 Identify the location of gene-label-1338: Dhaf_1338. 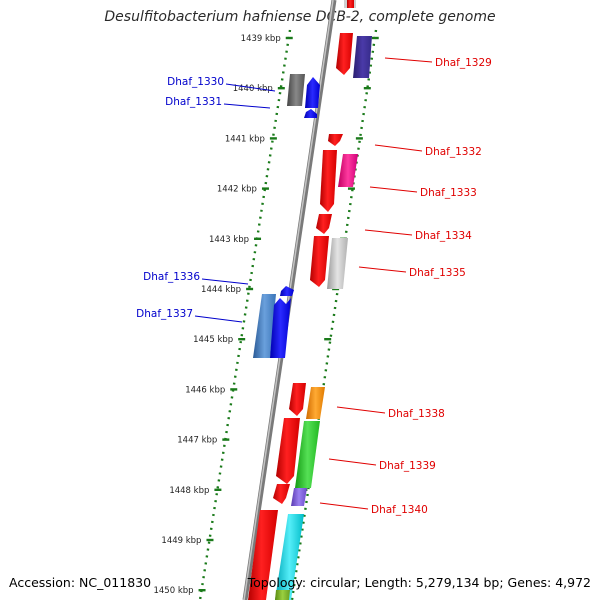
(416, 414).